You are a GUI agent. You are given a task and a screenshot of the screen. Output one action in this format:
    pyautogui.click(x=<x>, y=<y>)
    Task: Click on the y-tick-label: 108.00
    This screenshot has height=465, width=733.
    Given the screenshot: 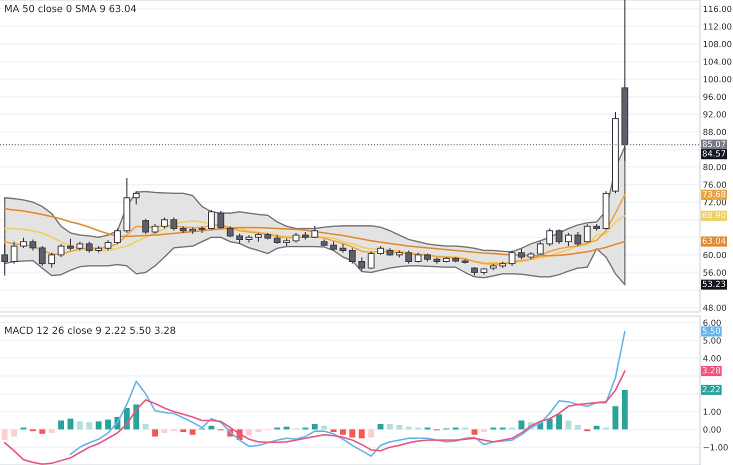 What is the action you would take?
    pyautogui.click(x=718, y=44)
    